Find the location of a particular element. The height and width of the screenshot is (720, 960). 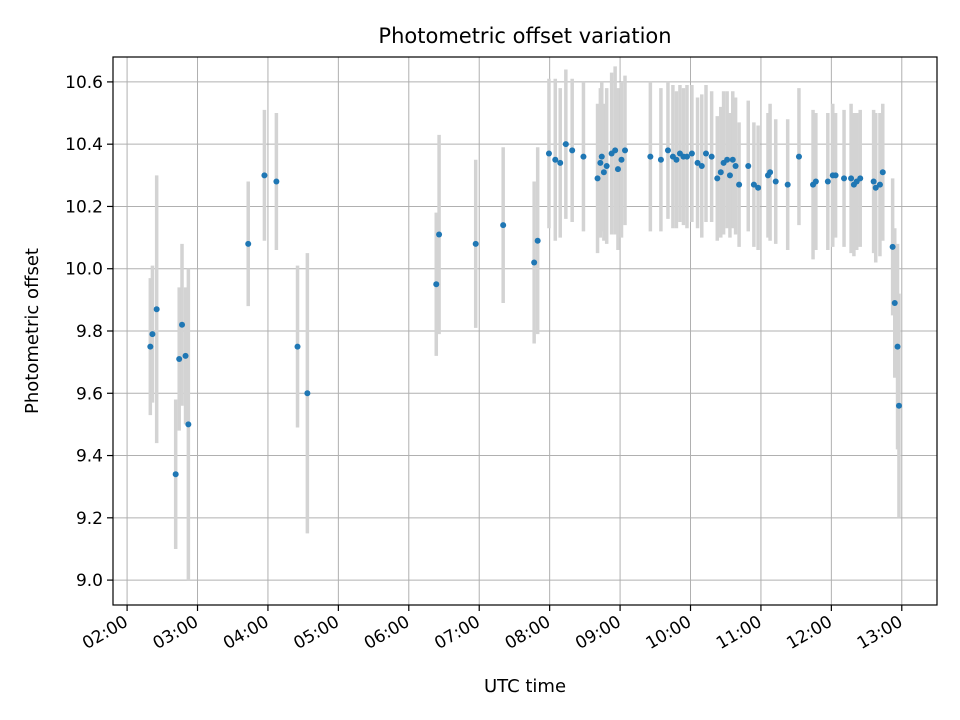

y-tick-label: 9.2 is located at coordinates (89, 519).